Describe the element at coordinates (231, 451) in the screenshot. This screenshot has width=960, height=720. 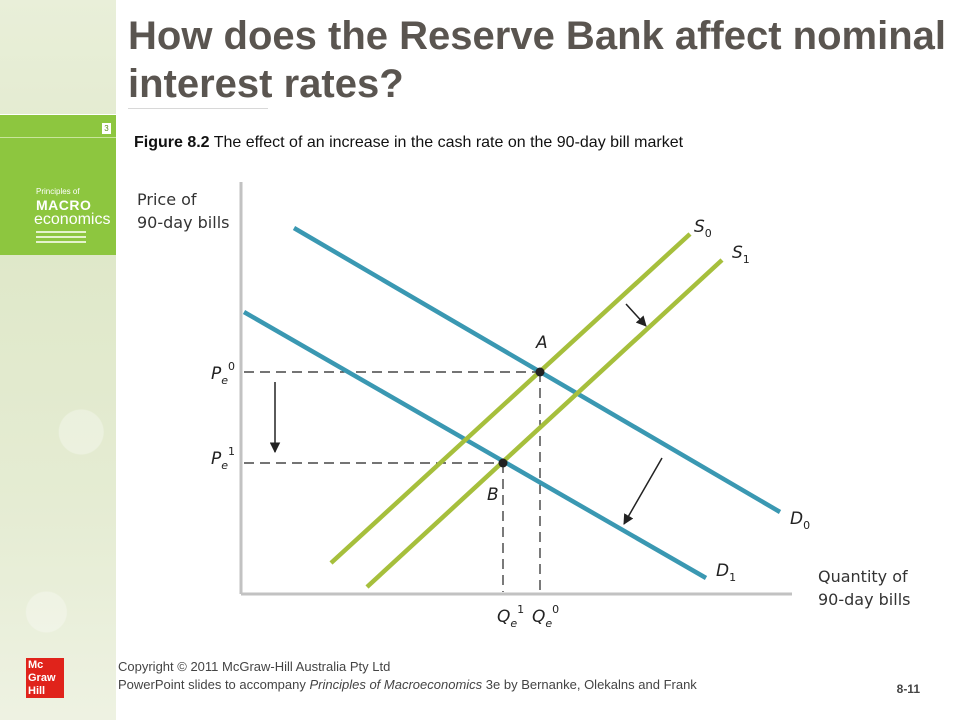
I see `price-label-p1-sup: 1` at that location.